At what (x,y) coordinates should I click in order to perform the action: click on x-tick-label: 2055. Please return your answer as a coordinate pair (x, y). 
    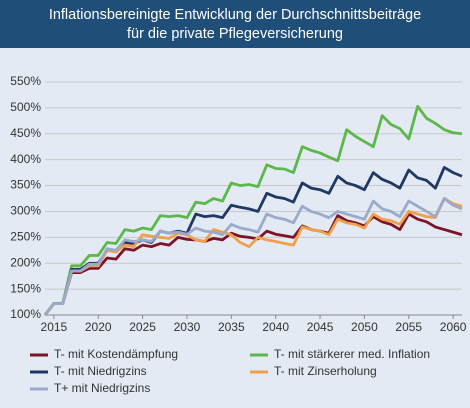
    Looking at the image, I should click on (408, 327).